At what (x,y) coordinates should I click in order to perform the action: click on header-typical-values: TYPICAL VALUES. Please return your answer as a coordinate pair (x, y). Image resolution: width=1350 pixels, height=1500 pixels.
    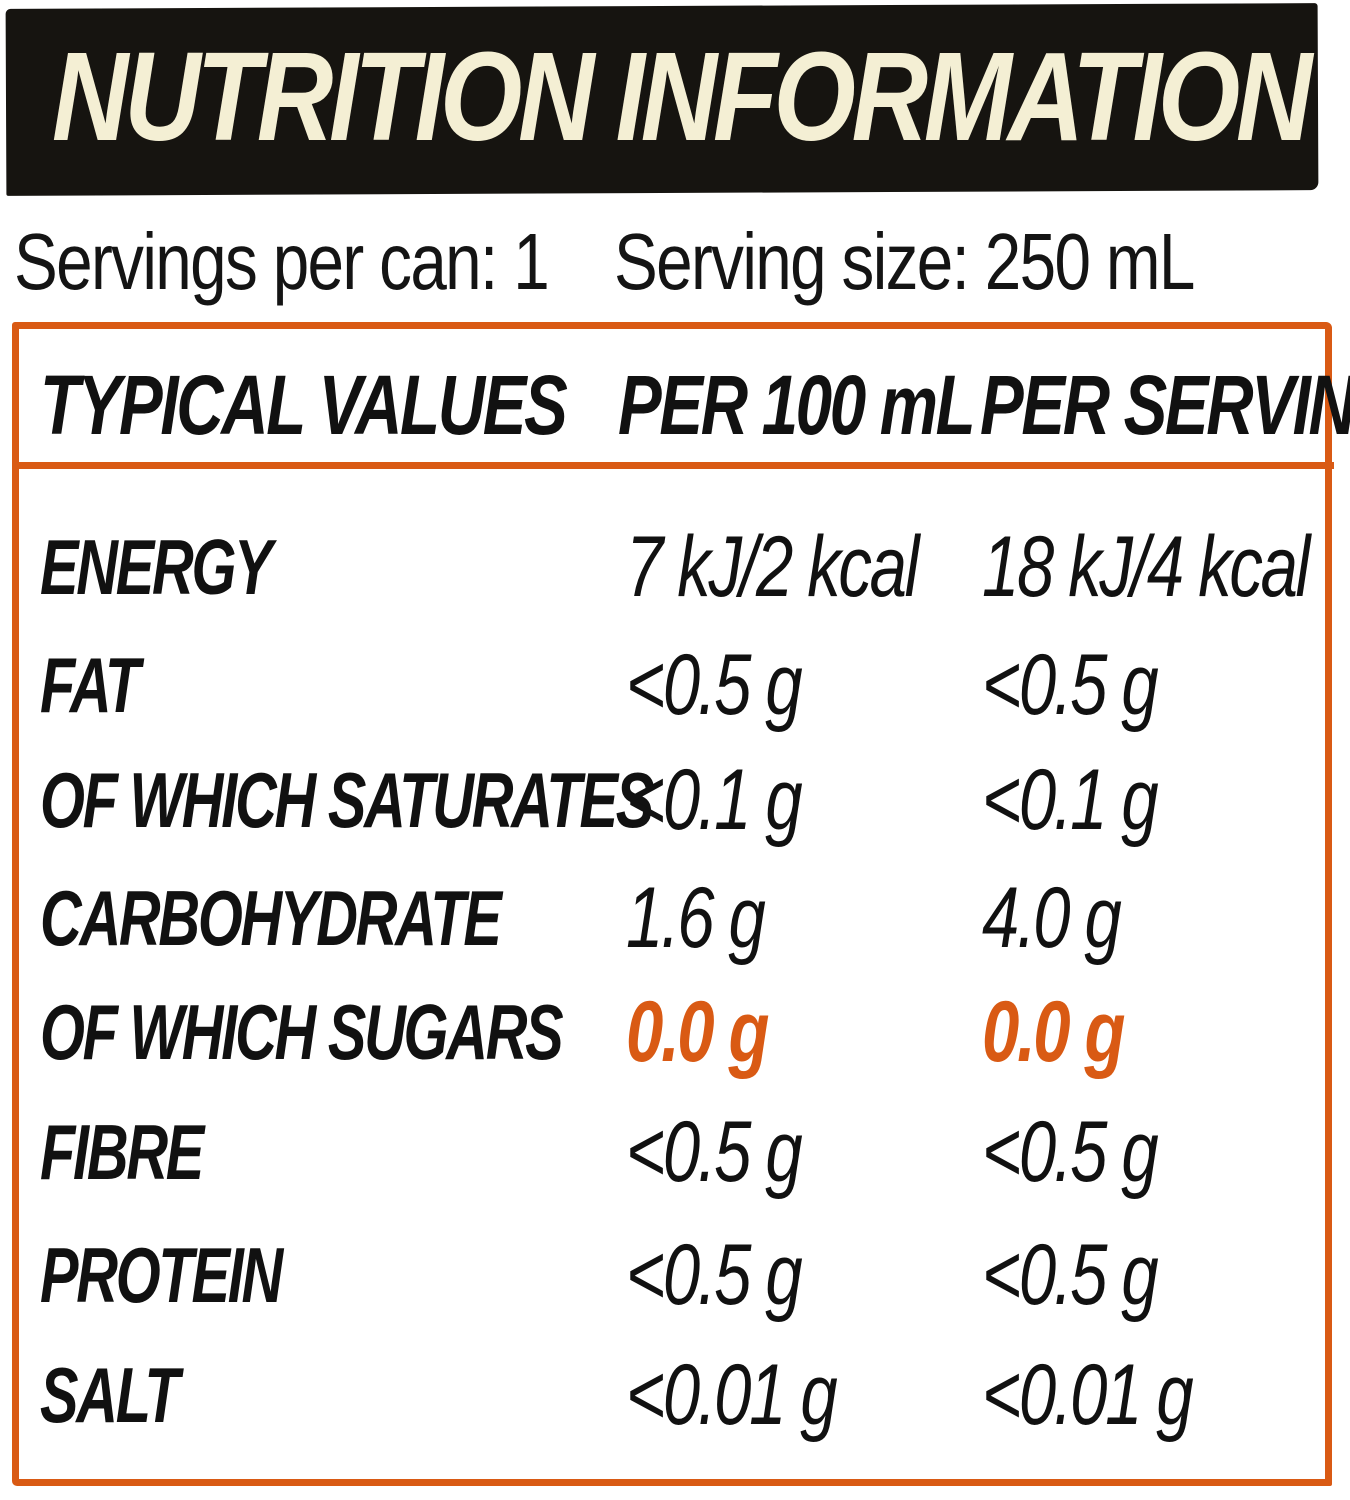
    Looking at the image, I should click on (304, 405).